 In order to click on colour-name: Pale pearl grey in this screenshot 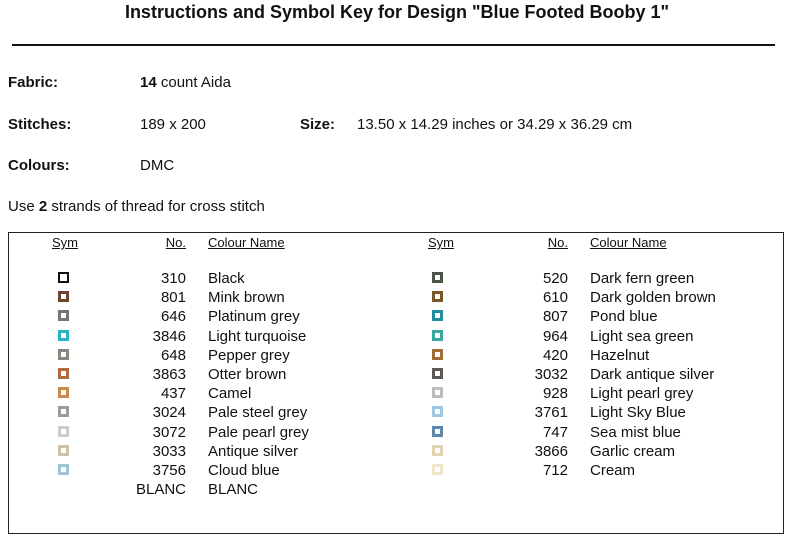, I will do `click(258, 432)`.